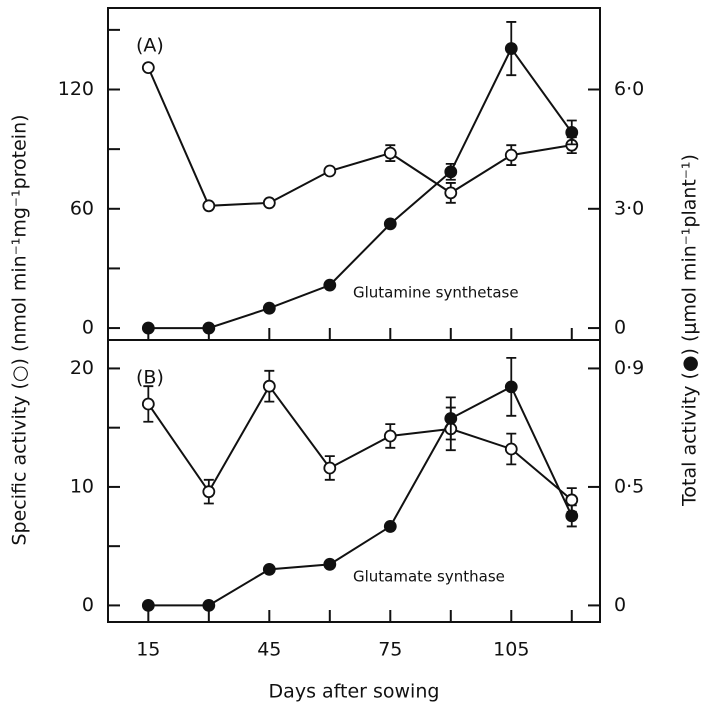  Describe the element at coordinates (82, 486) in the screenshot. I see `y-tick-label: 10` at that location.